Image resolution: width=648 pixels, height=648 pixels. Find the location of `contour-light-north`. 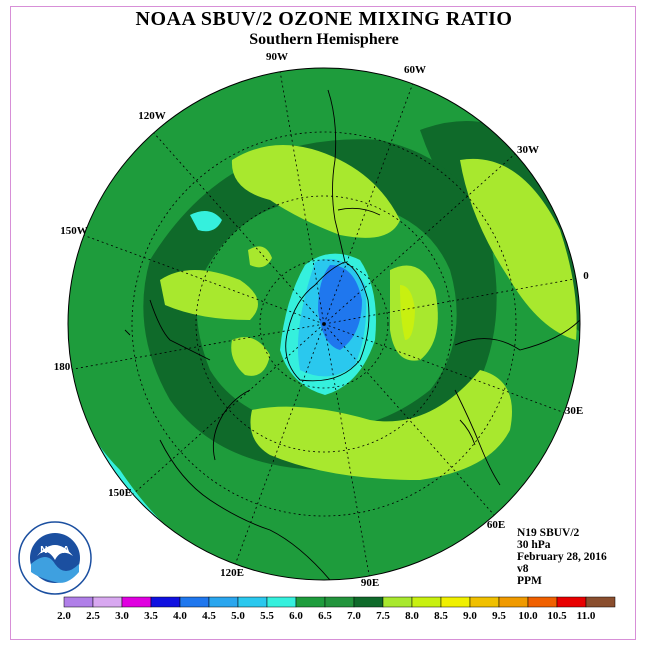

contour-light-north is located at coordinates (315, 191).